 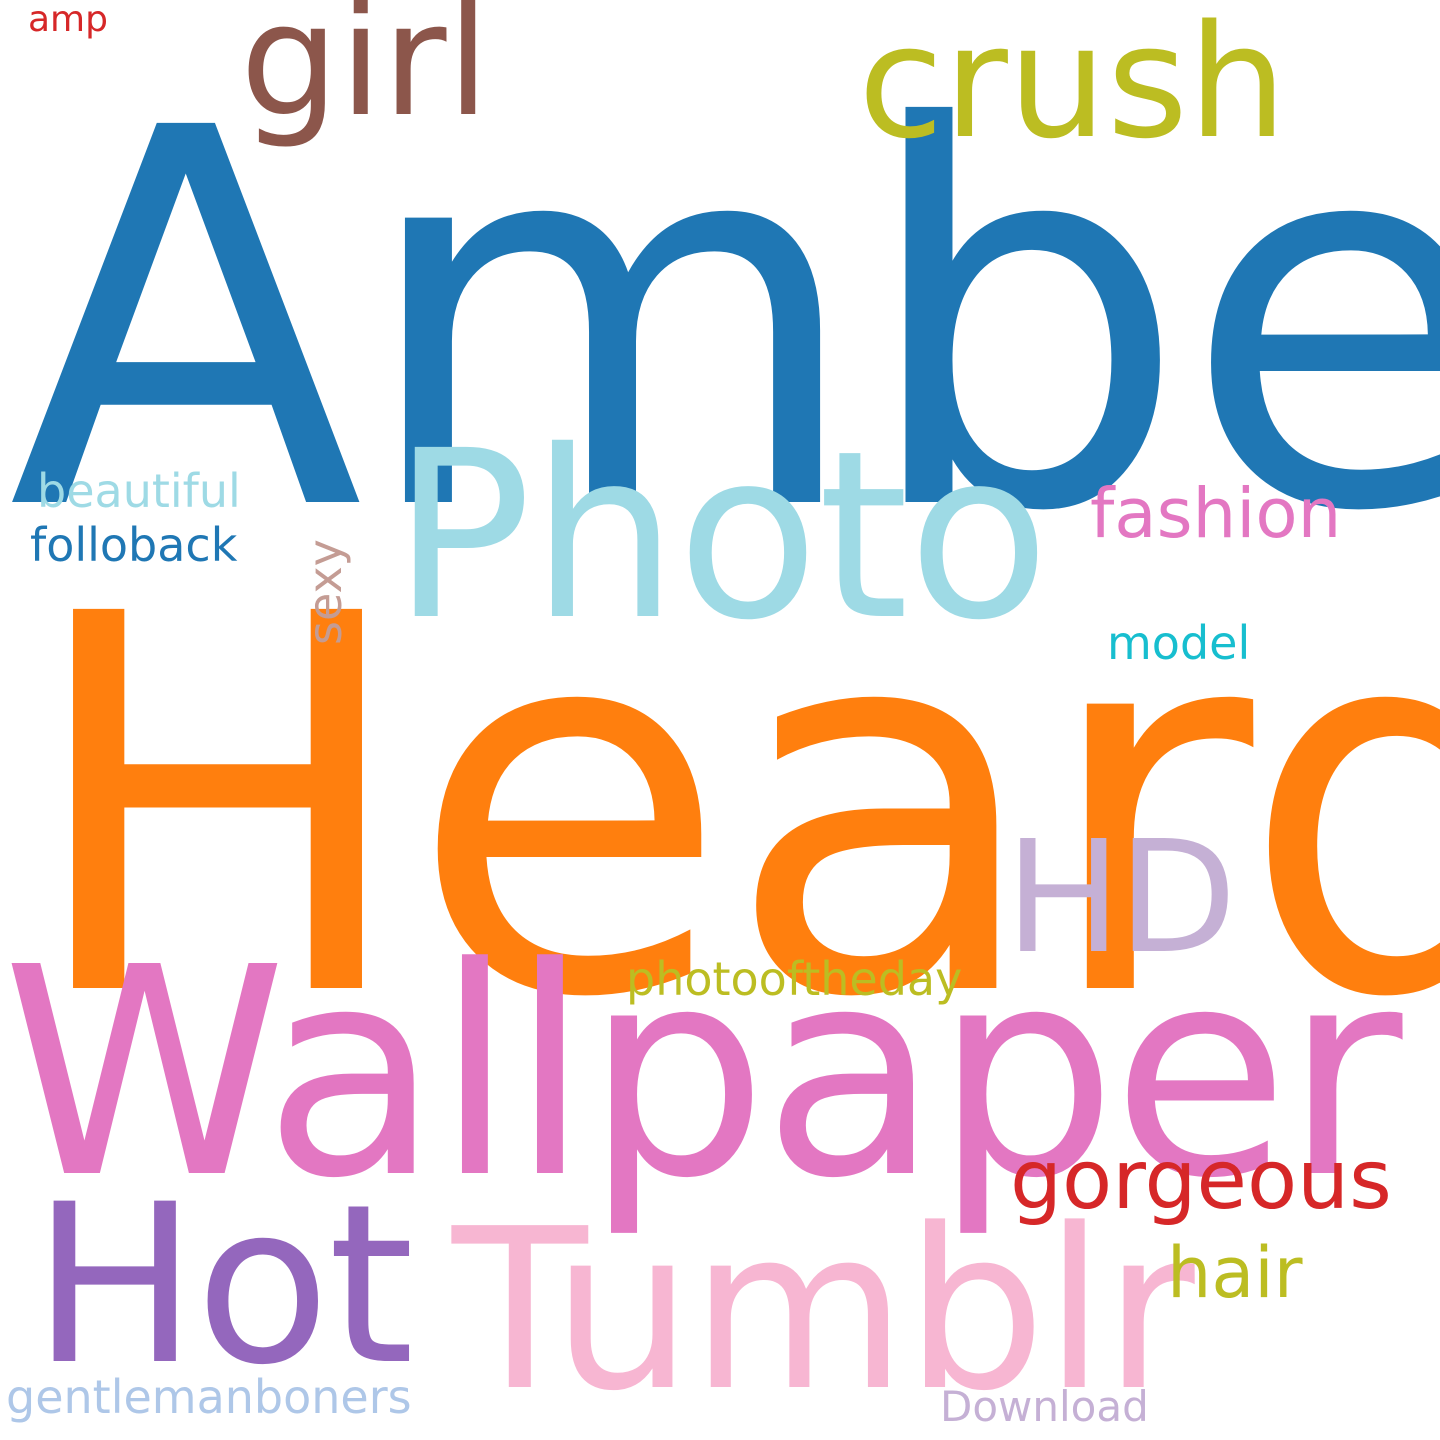 What do you see at coordinates (1121, 897) in the screenshot?
I see `word-hd: HD` at bounding box center [1121, 897].